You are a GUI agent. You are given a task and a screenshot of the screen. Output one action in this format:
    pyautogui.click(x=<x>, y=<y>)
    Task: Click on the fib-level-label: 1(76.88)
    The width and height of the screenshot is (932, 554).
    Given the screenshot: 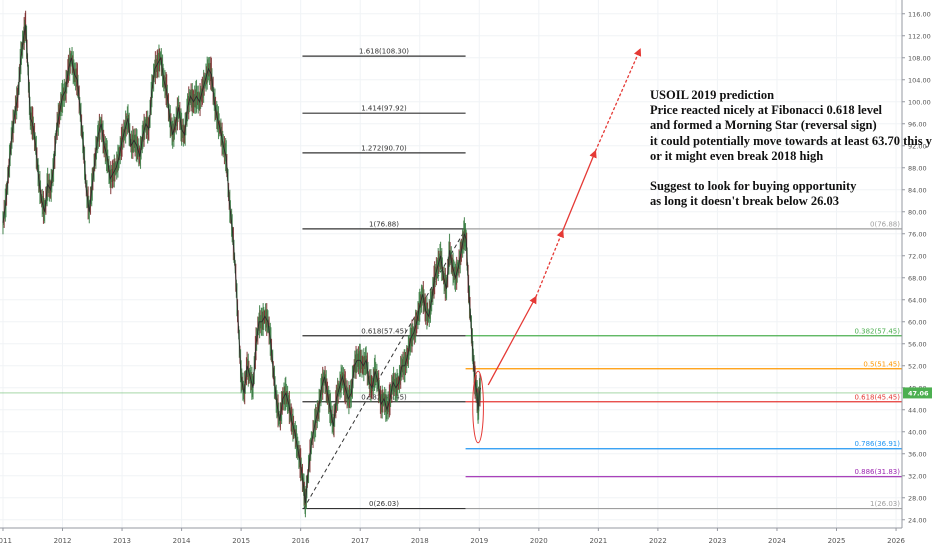 What is the action you would take?
    pyautogui.click(x=384, y=224)
    